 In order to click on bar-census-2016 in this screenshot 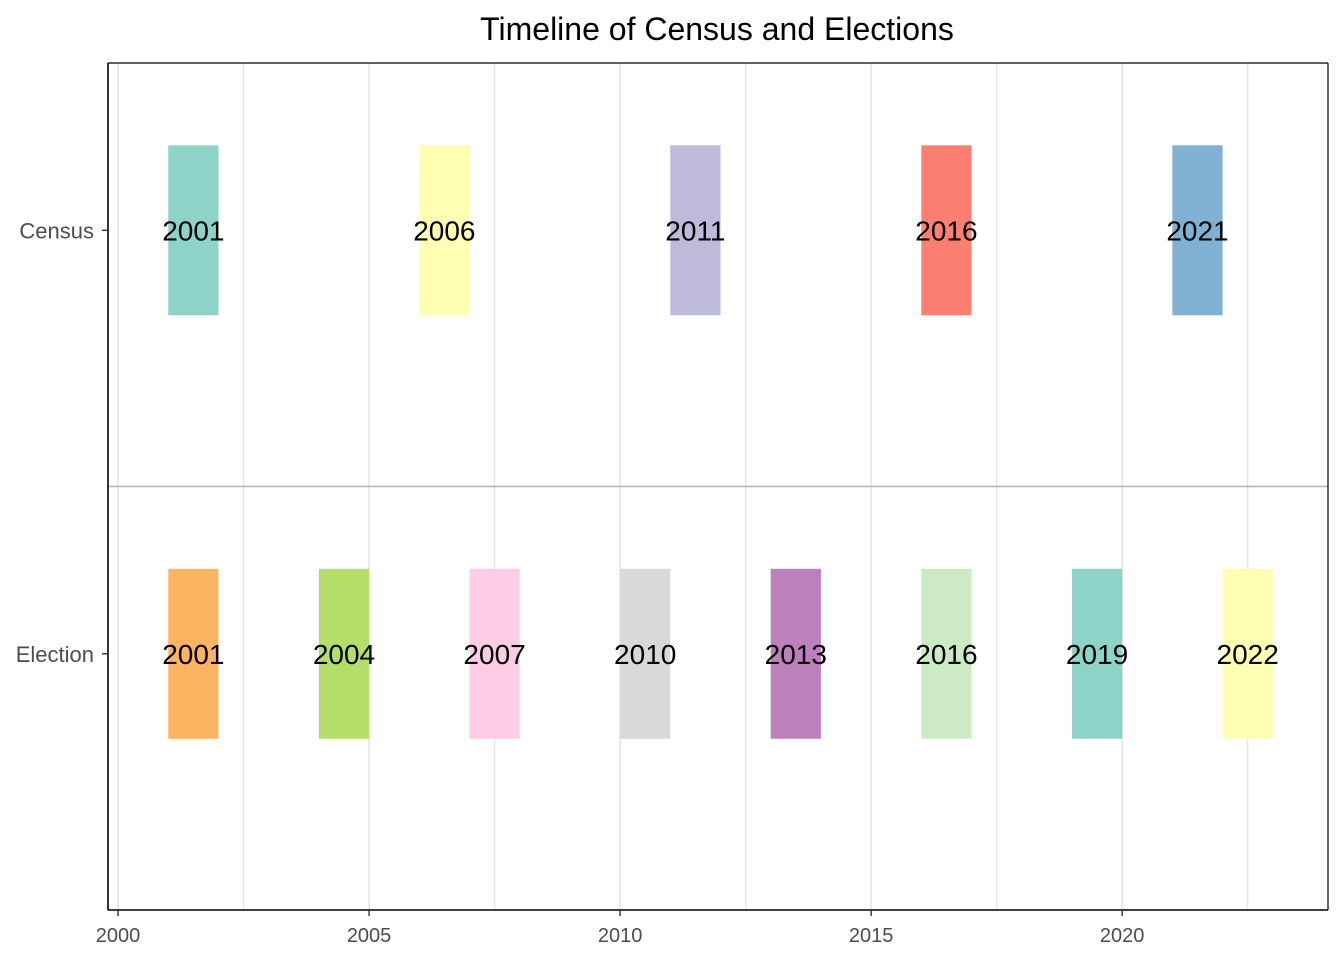, I will do `click(946, 230)`.